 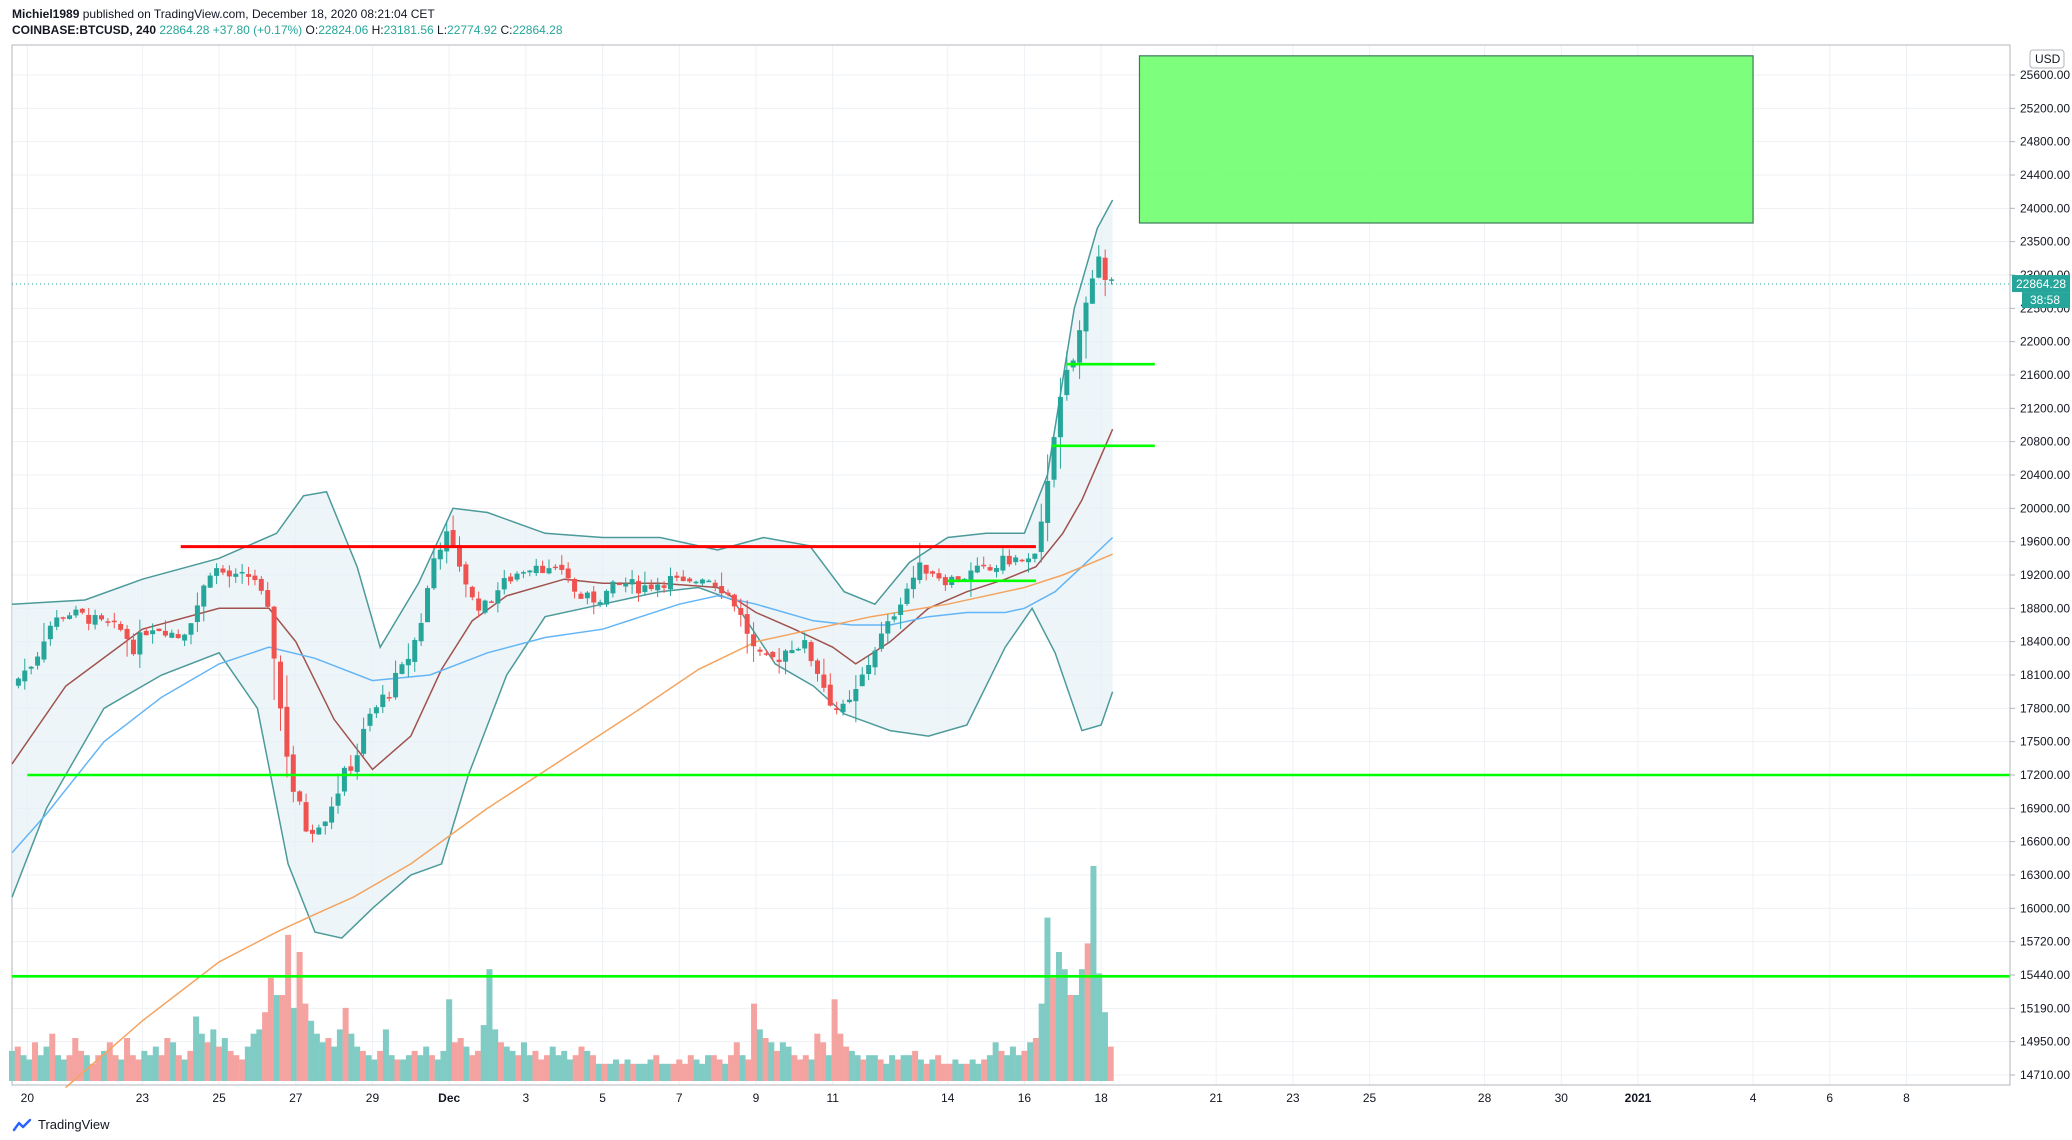 What do you see at coordinates (832, 1098) in the screenshot?
I see `x-tick-label: 11` at bounding box center [832, 1098].